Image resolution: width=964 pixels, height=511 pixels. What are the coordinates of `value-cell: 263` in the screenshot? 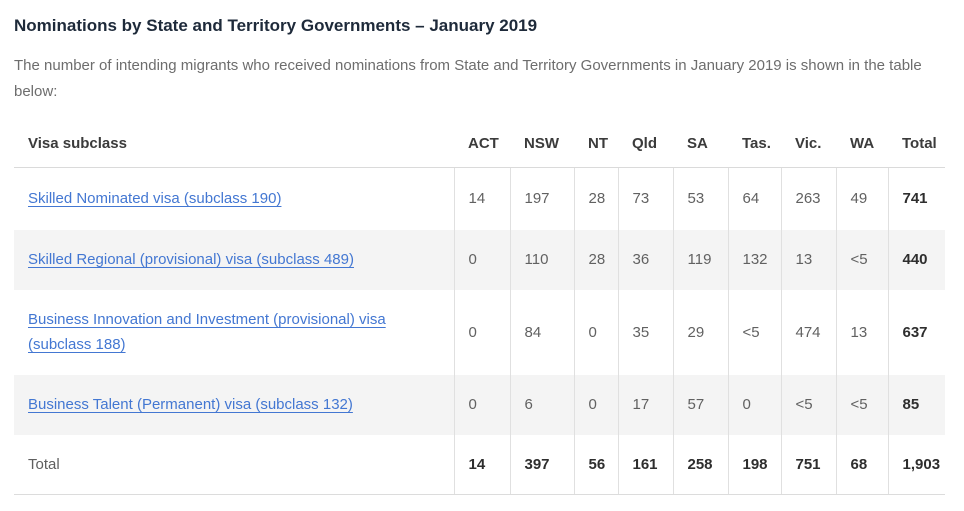 It's located at (808, 198).